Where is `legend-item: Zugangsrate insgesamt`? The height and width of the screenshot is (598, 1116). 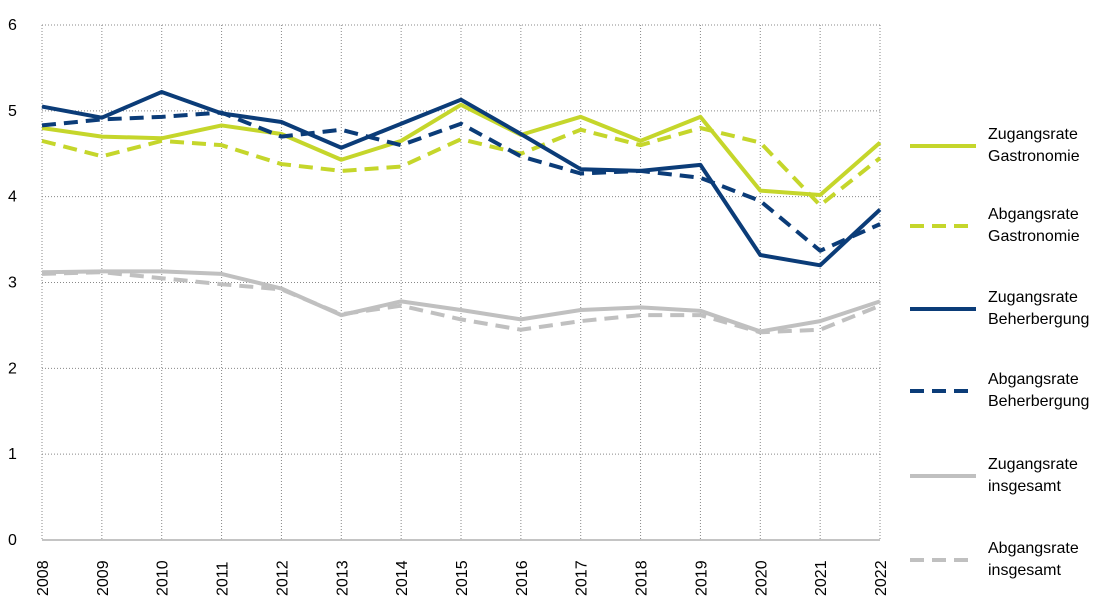
legend-item: Zugangsrate insgesamt is located at coordinates (1008, 476).